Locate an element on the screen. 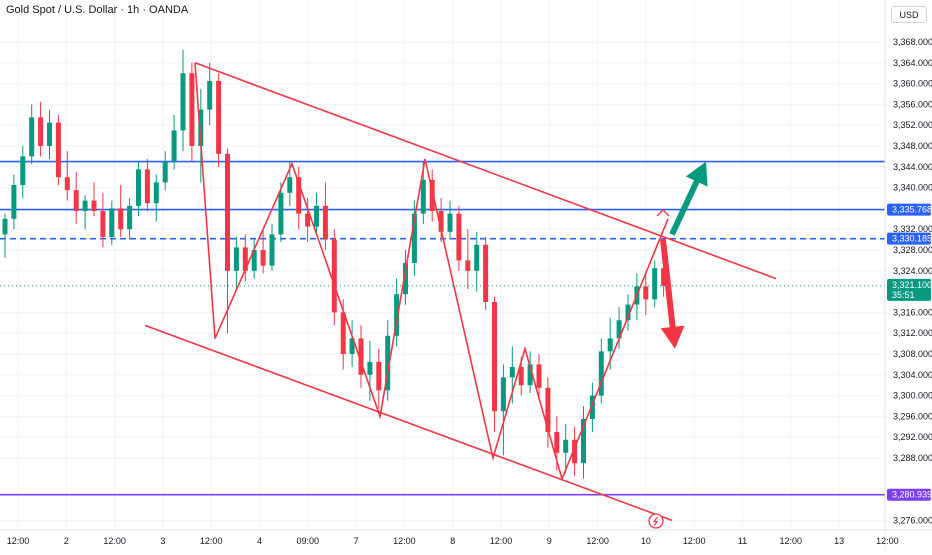 The image size is (932, 555). price-axis is located at coordinates (908, 275).